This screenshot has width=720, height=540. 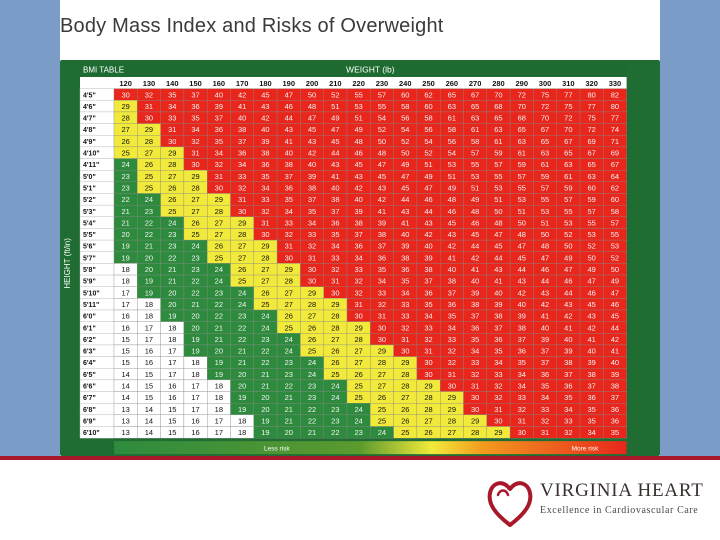 What do you see at coordinates (353, 83) in the screenshot?
I see `weight-header-row` at bounding box center [353, 83].